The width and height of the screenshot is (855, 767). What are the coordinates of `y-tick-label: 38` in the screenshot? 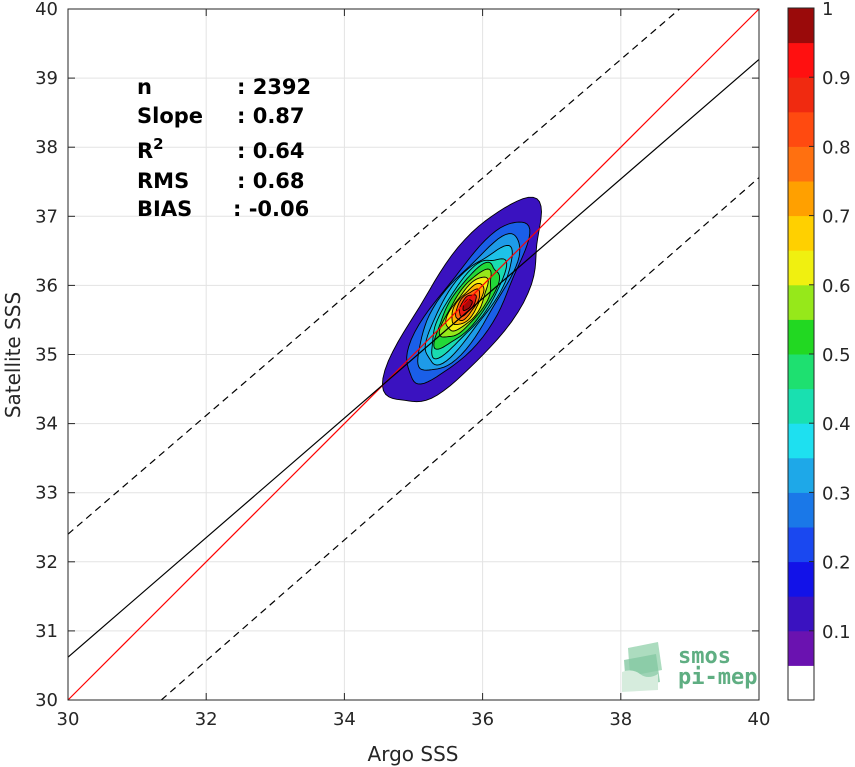 It's located at (46, 147).